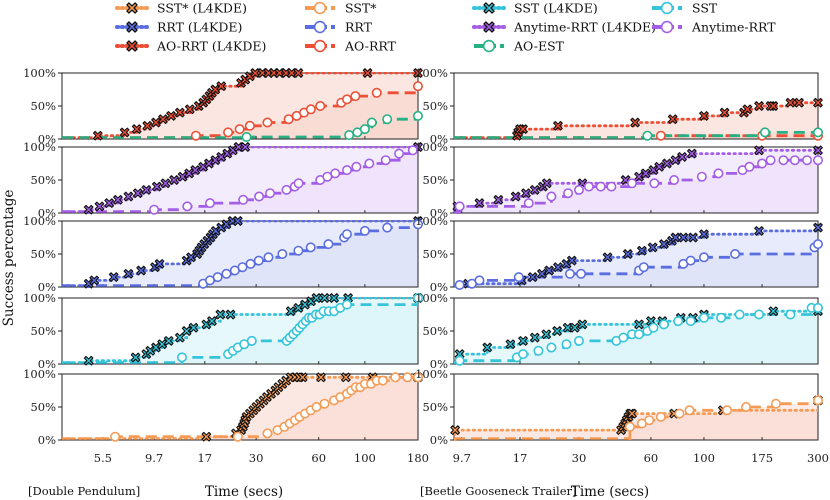 The width and height of the screenshot is (830, 500). Describe the element at coordinates (266, 408) in the screenshot. I see `series-fill-sst` at that location.